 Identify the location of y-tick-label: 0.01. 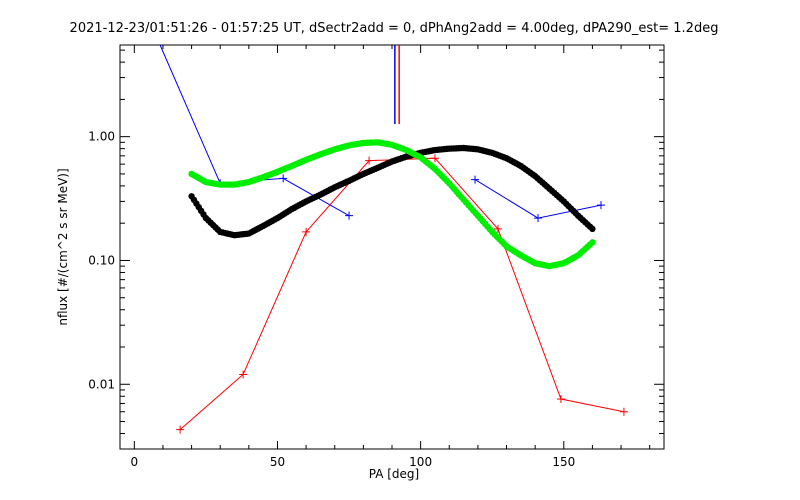
(101, 384).